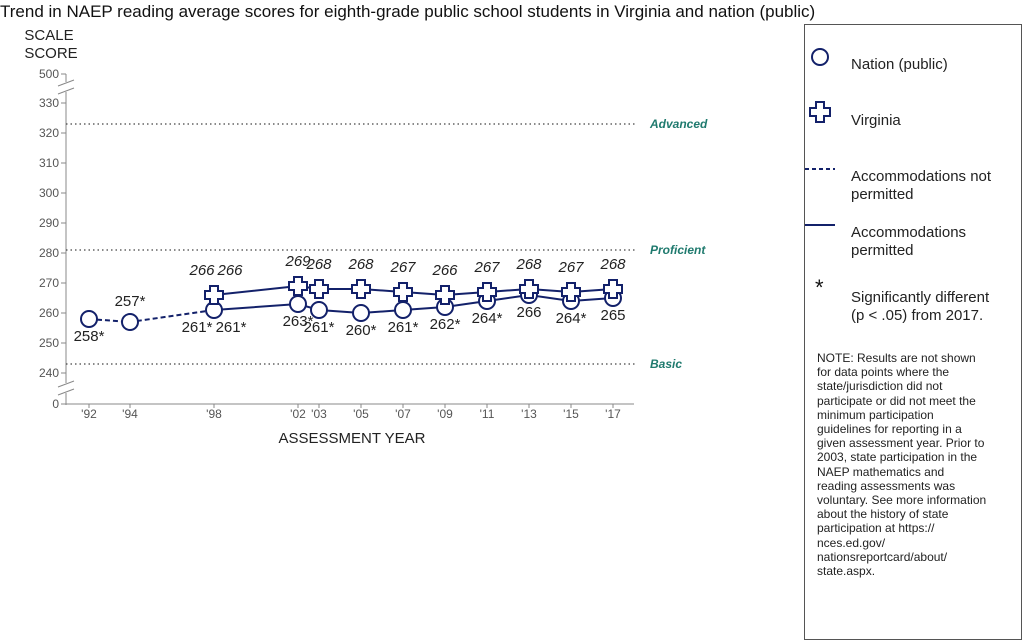  I want to click on legend-nation-label: Nation (public), so click(899, 64).